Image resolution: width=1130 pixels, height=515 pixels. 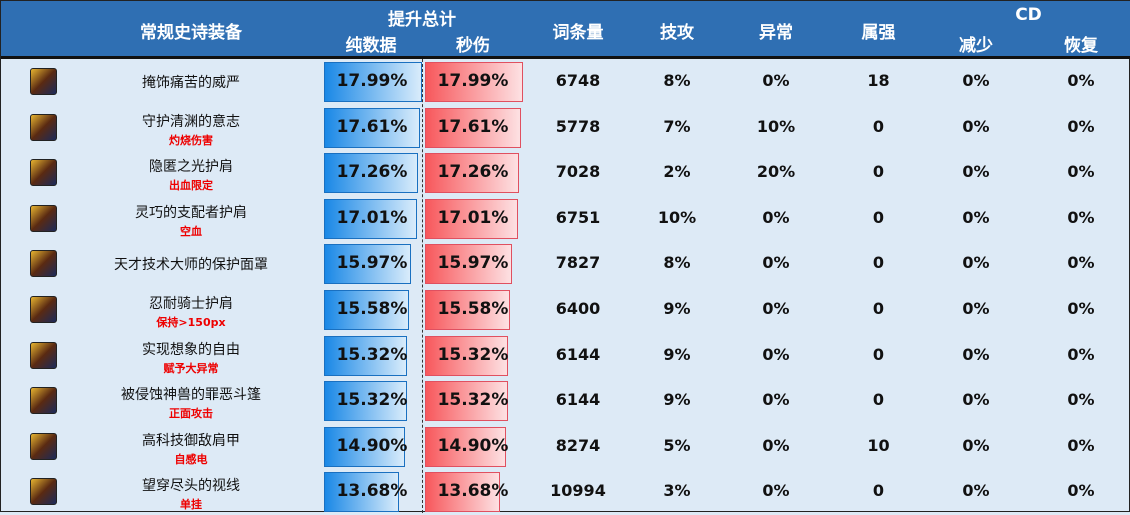 I want to click on tech-value: 2%, so click(x=677, y=172).